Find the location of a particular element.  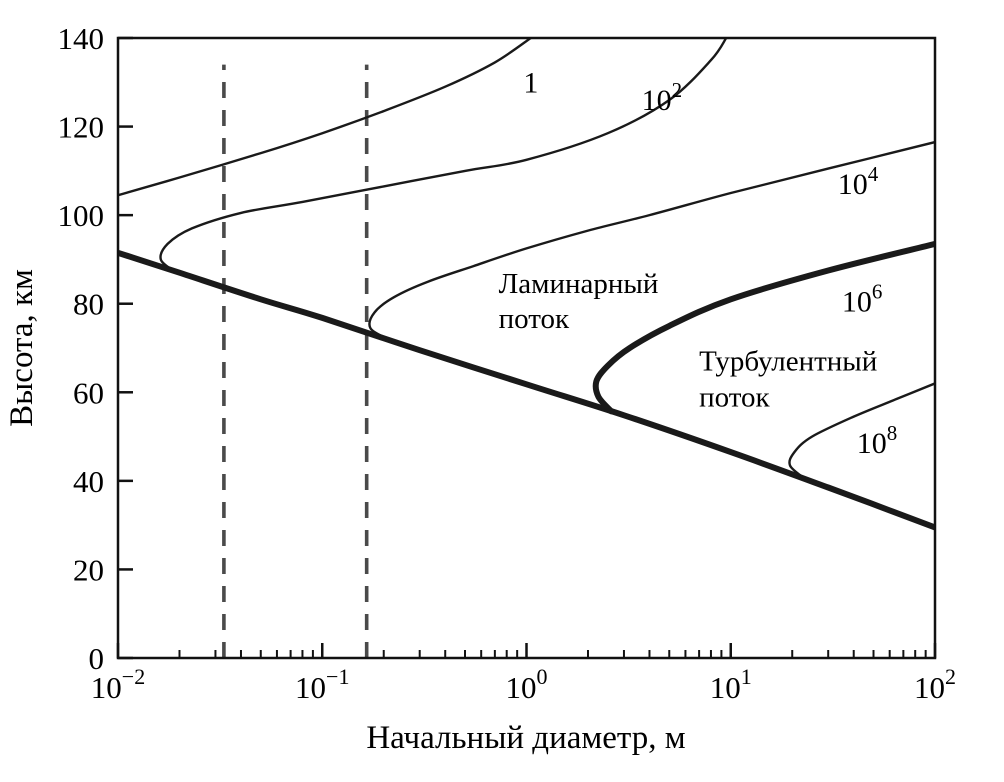

turbulent-flow-label-line1: Турбулентный is located at coordinates (788, 361).